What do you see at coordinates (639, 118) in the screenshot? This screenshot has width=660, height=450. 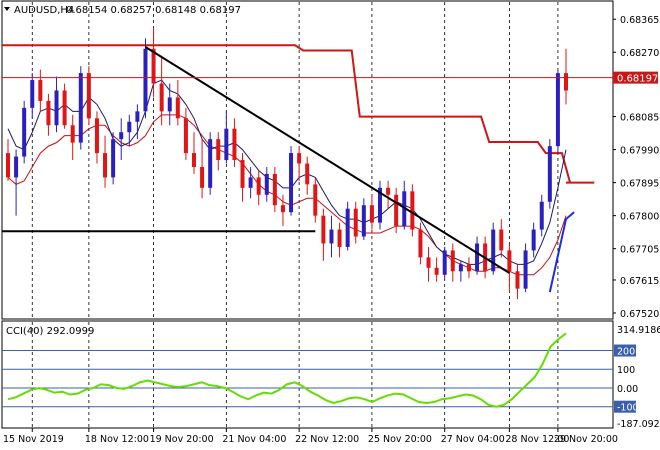 I see `price-tick-label: 0.68085` at bounding box center [639, 118].